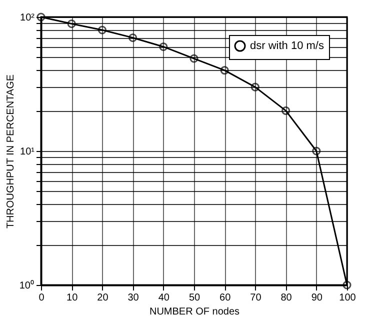 The image size is (371, 323). Describe the element at coordinates (347, 298) in the screenshot. I see `x-tick-label: 100` at that location.